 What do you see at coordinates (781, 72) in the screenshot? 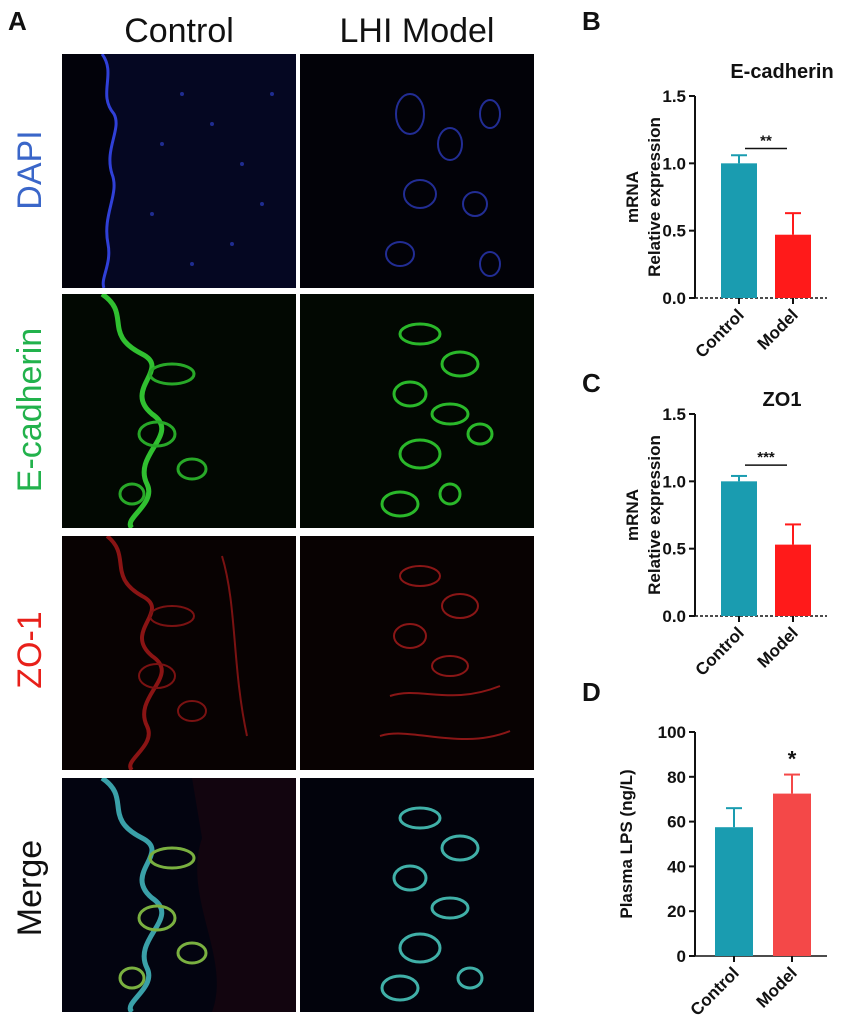
I see `chart-title: E-cadherin` at bounding box center [781, 72].